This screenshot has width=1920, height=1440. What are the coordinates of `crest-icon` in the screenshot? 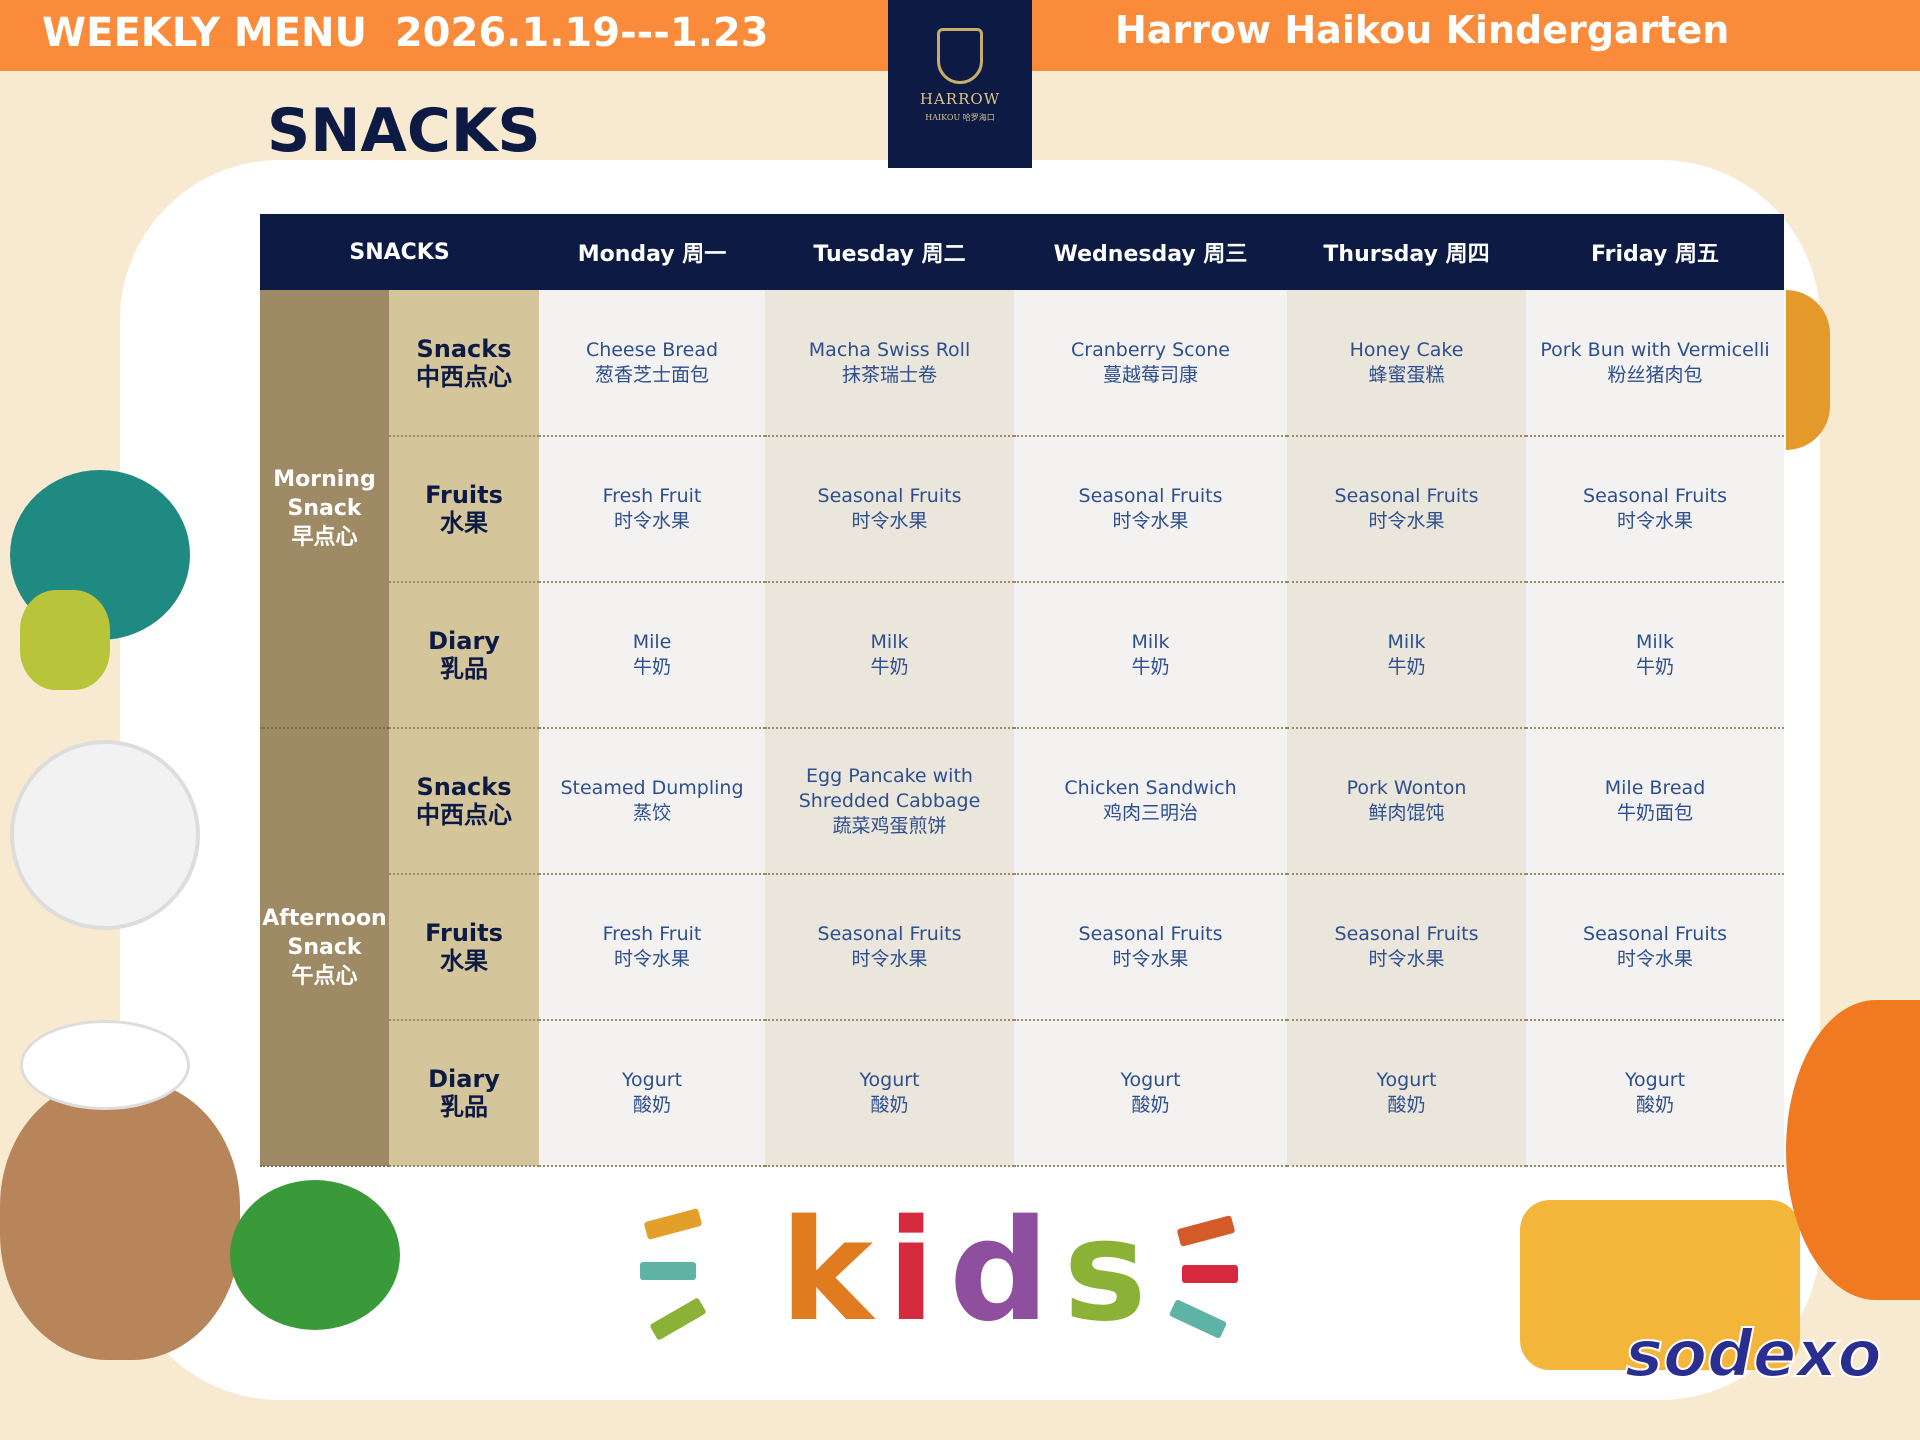 It's located at (960, 56).